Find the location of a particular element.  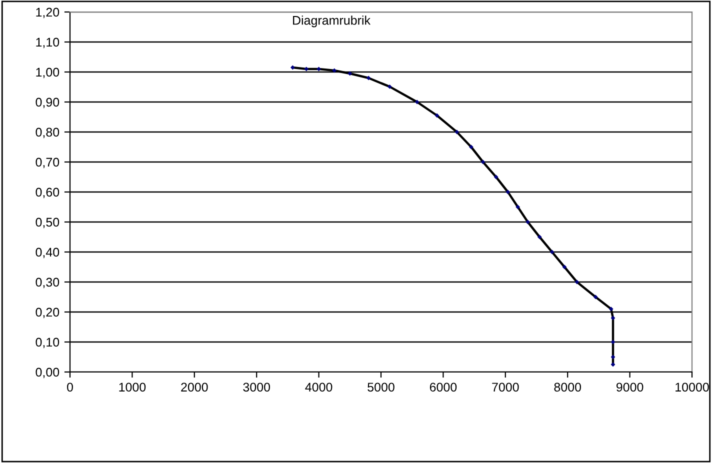

x-tick-label: 8000 is located at coordinates (568, 387).